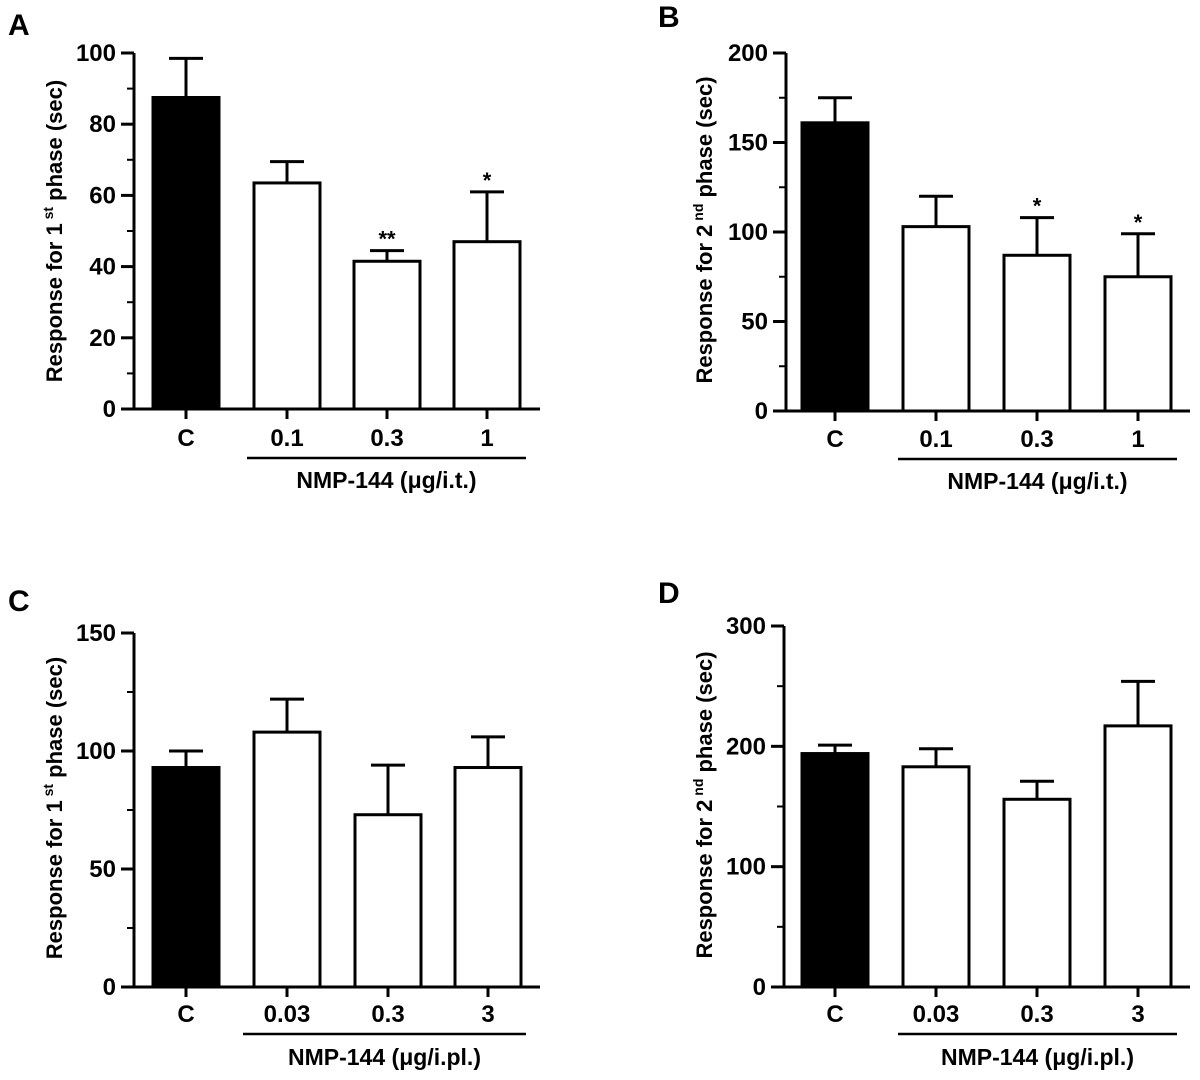 Image resolution: width=1200 pixels, height=1080 pixels. What do you see at coordinates (19, 25) in the screenshot?
I see `panel-letter: A` at bounding box center [19, 25].